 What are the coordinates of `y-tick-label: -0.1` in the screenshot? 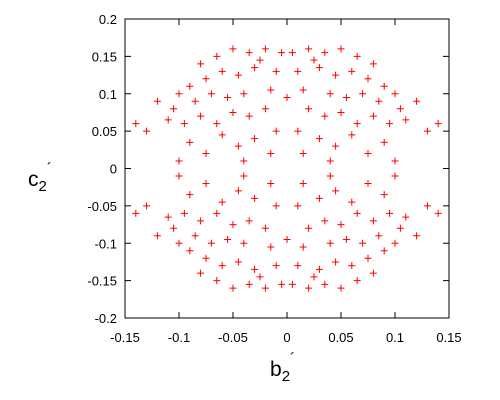 It's located at (106, 243).